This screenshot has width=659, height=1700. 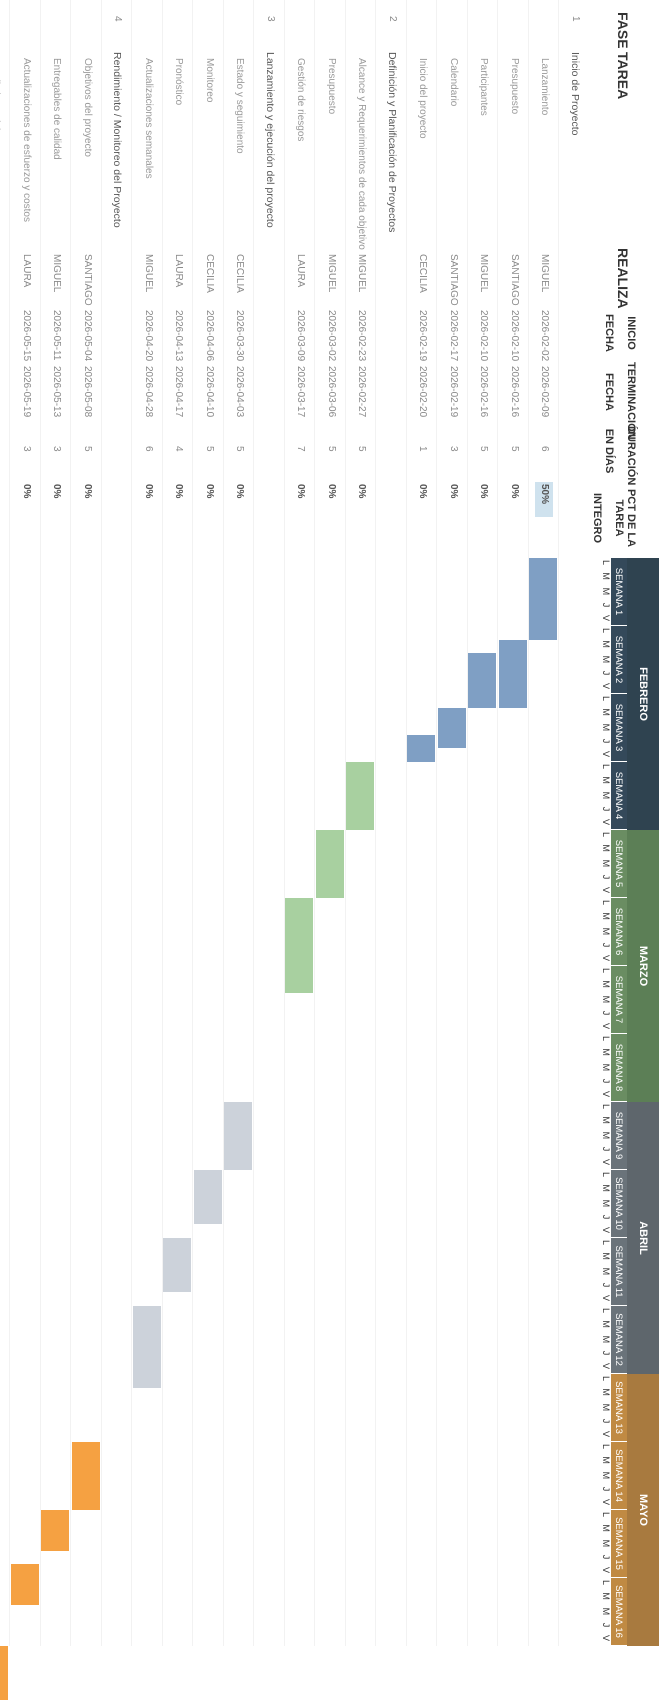 What do you see at coordinates (240, 392) in the screenshot?
I see `end-date: 2026-04-03` at bounding box center [240, 392].